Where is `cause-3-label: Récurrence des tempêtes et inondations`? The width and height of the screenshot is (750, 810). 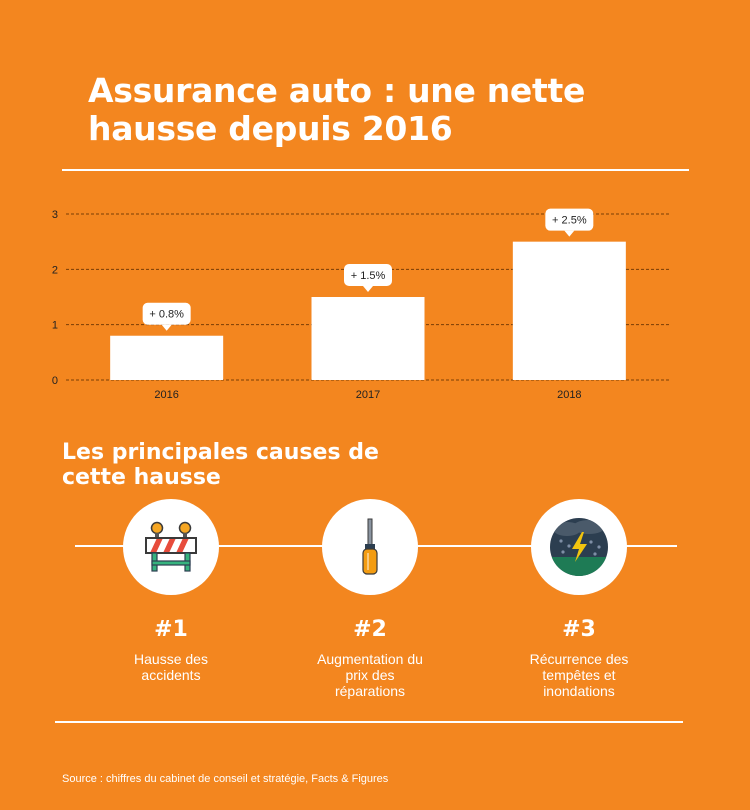
cause-3-label: Récurrence des tempêtes et inondations is located at coordinates (579, 675).